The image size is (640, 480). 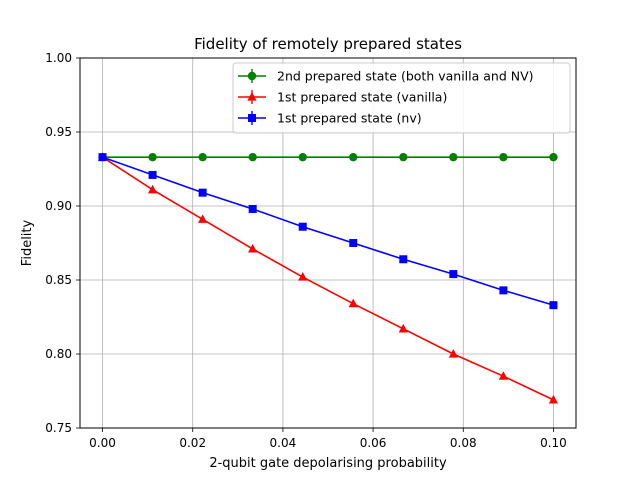 I want to click on y-tick-label: 0.85, so click(x=58, y=280).